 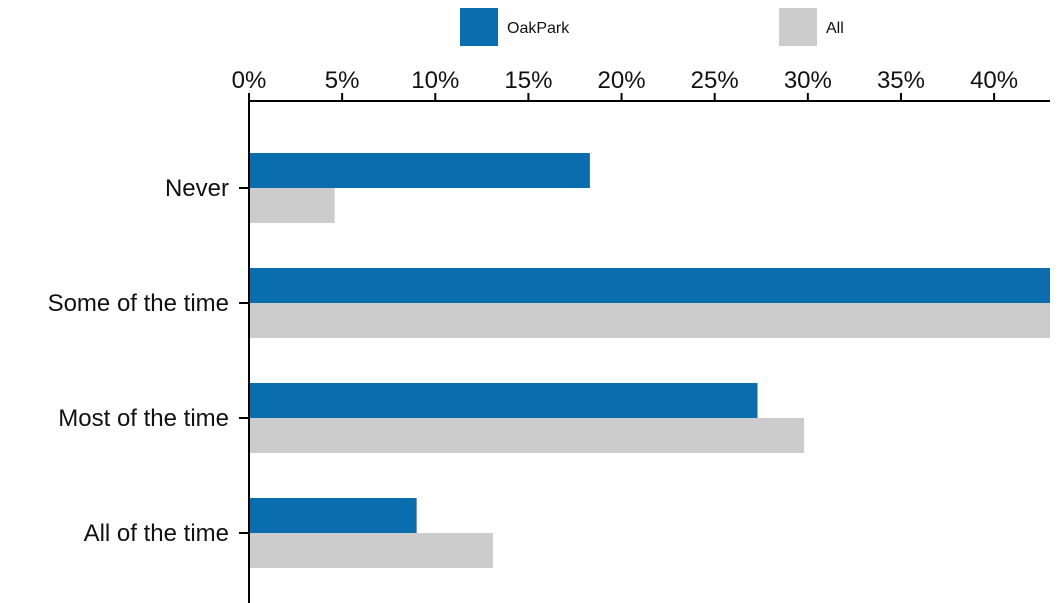 What do you see at coordinates (901, 80) in the screenshot?
I see `x-tick-label: 35%` at bounding box center [901, 80].